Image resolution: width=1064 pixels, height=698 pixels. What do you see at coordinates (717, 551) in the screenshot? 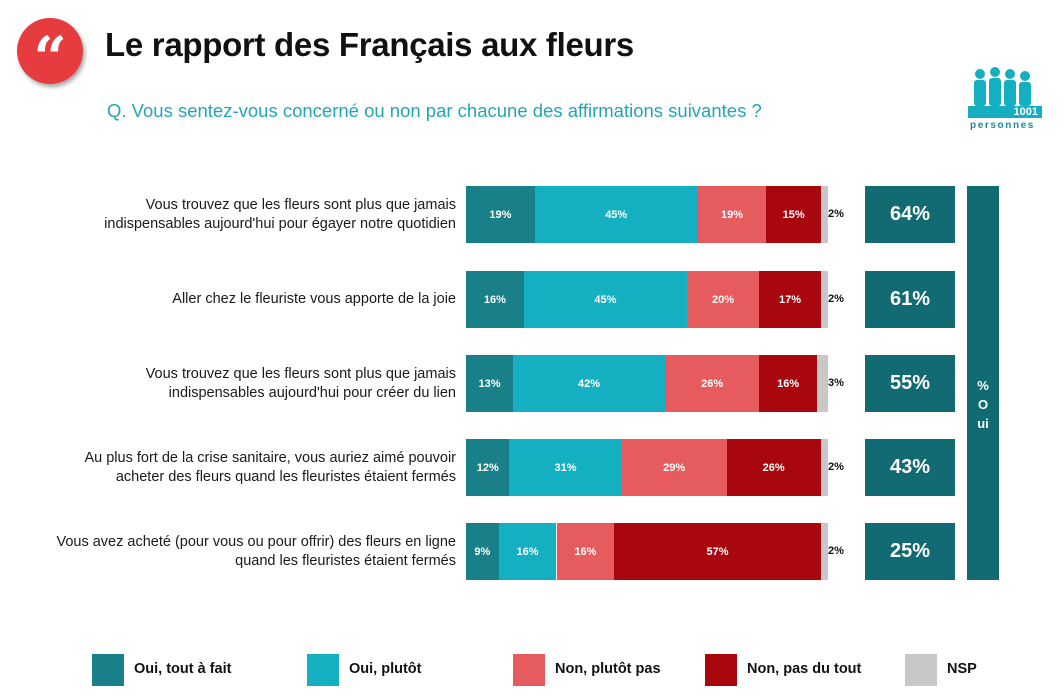
I see `bar-segment: 57%` at bounding box center [717, 551].